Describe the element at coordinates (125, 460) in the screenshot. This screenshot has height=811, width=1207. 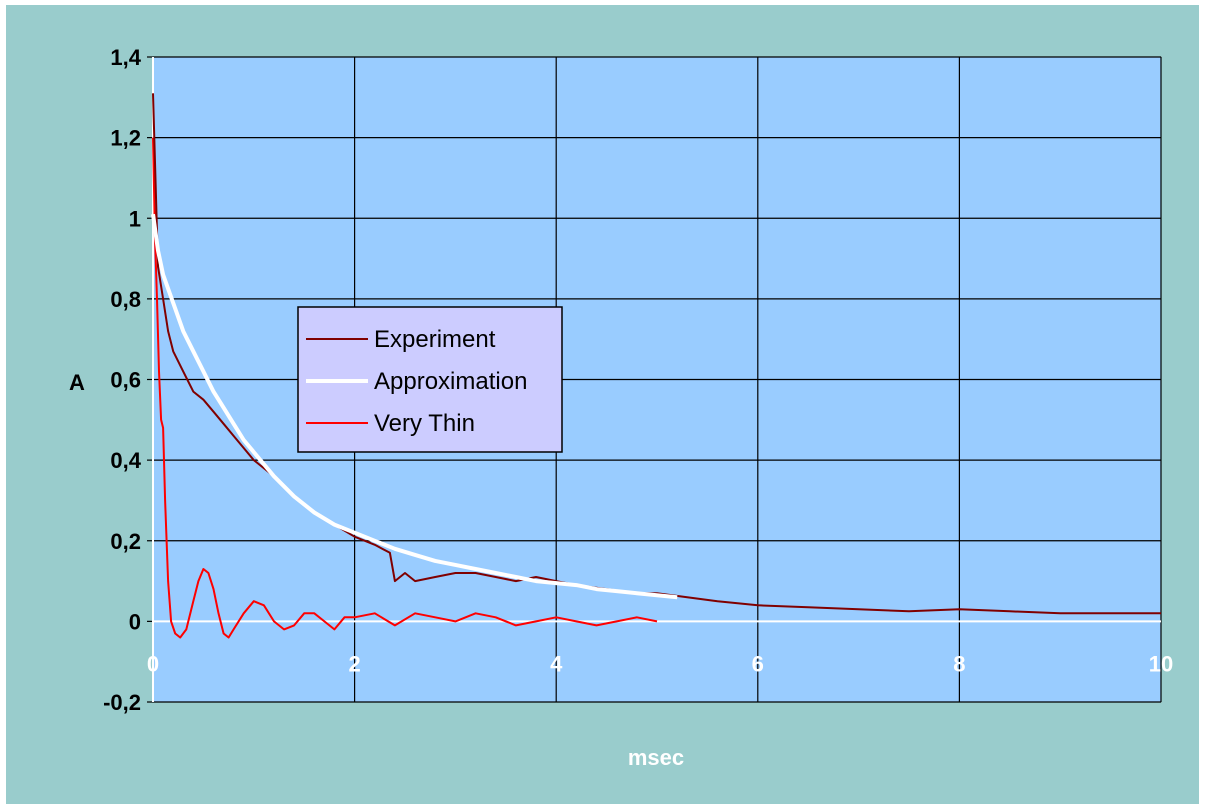
I see `y-tick-label: 0,4` at that location.